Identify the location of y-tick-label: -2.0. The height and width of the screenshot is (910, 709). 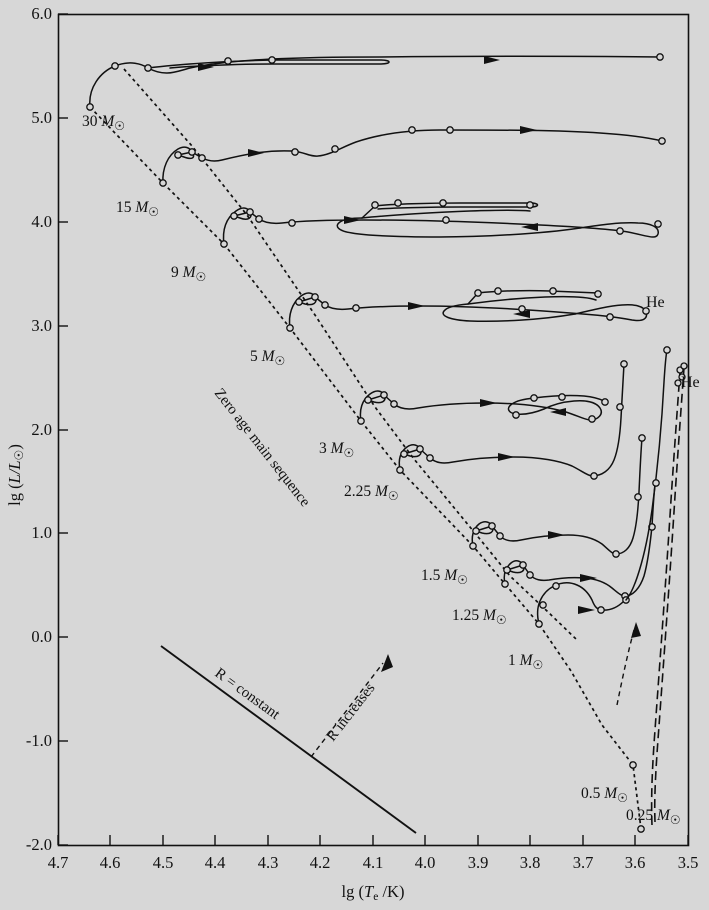
(39, 844).